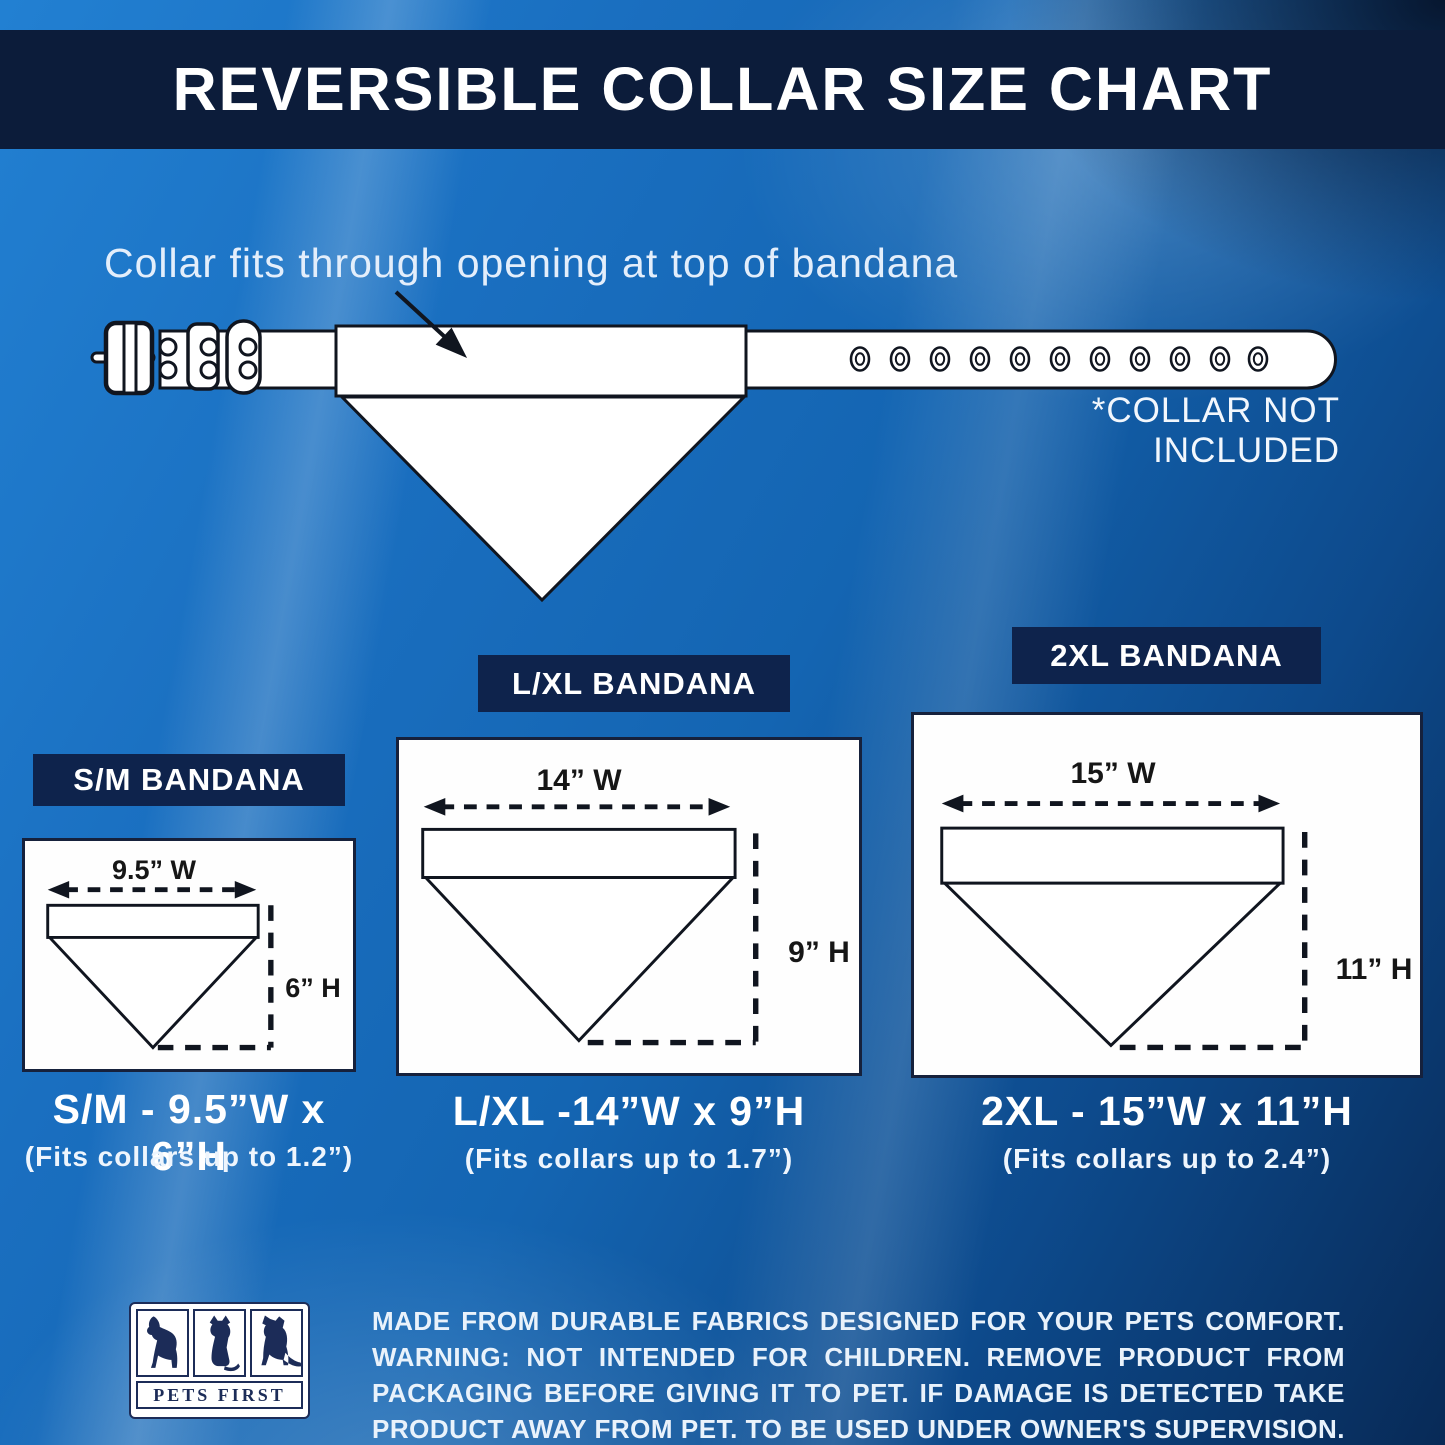  I want to click on header-band, so click(722, 89).